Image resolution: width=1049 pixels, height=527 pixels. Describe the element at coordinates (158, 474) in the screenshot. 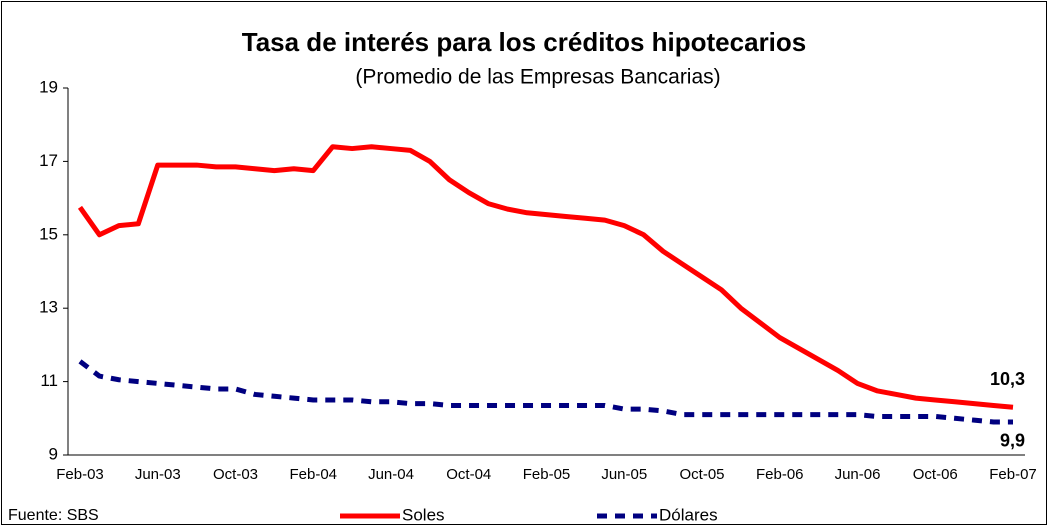

I see `x-tick-label: Jun-03` at that location.